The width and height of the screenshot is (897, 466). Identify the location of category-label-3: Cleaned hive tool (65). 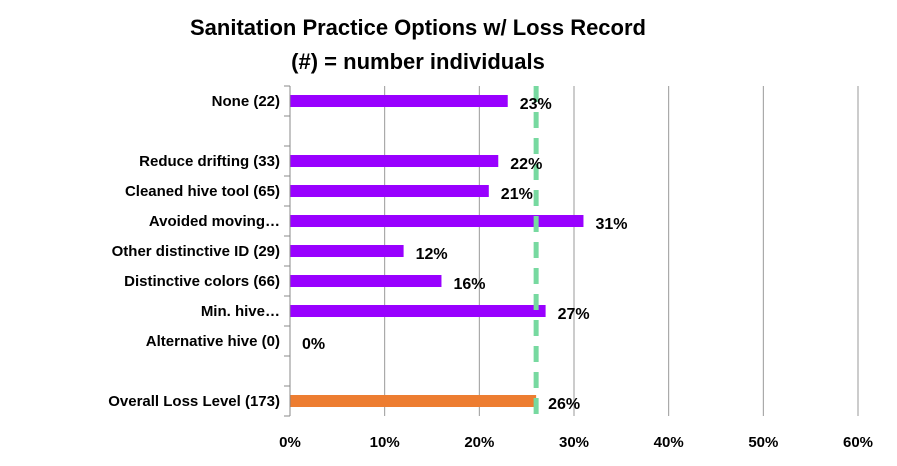
(202, 191).